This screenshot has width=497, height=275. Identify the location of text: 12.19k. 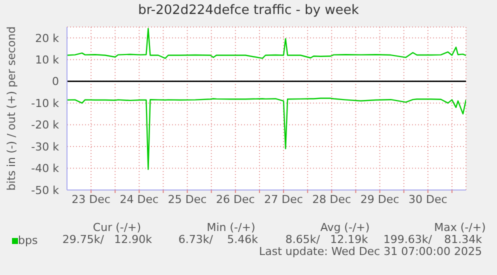
(349, 239).